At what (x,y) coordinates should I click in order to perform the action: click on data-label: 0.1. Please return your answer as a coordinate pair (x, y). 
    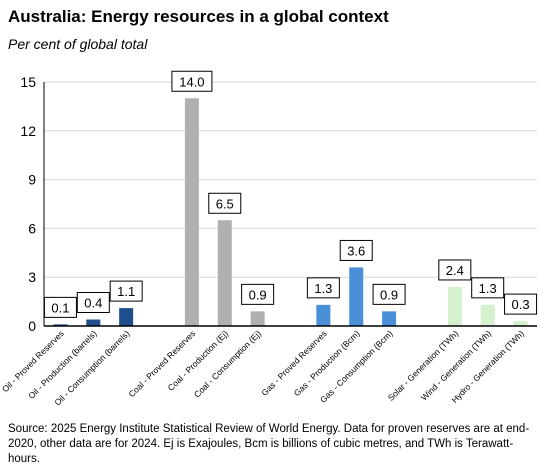
    Looking at the image, I should click on (60, 307).